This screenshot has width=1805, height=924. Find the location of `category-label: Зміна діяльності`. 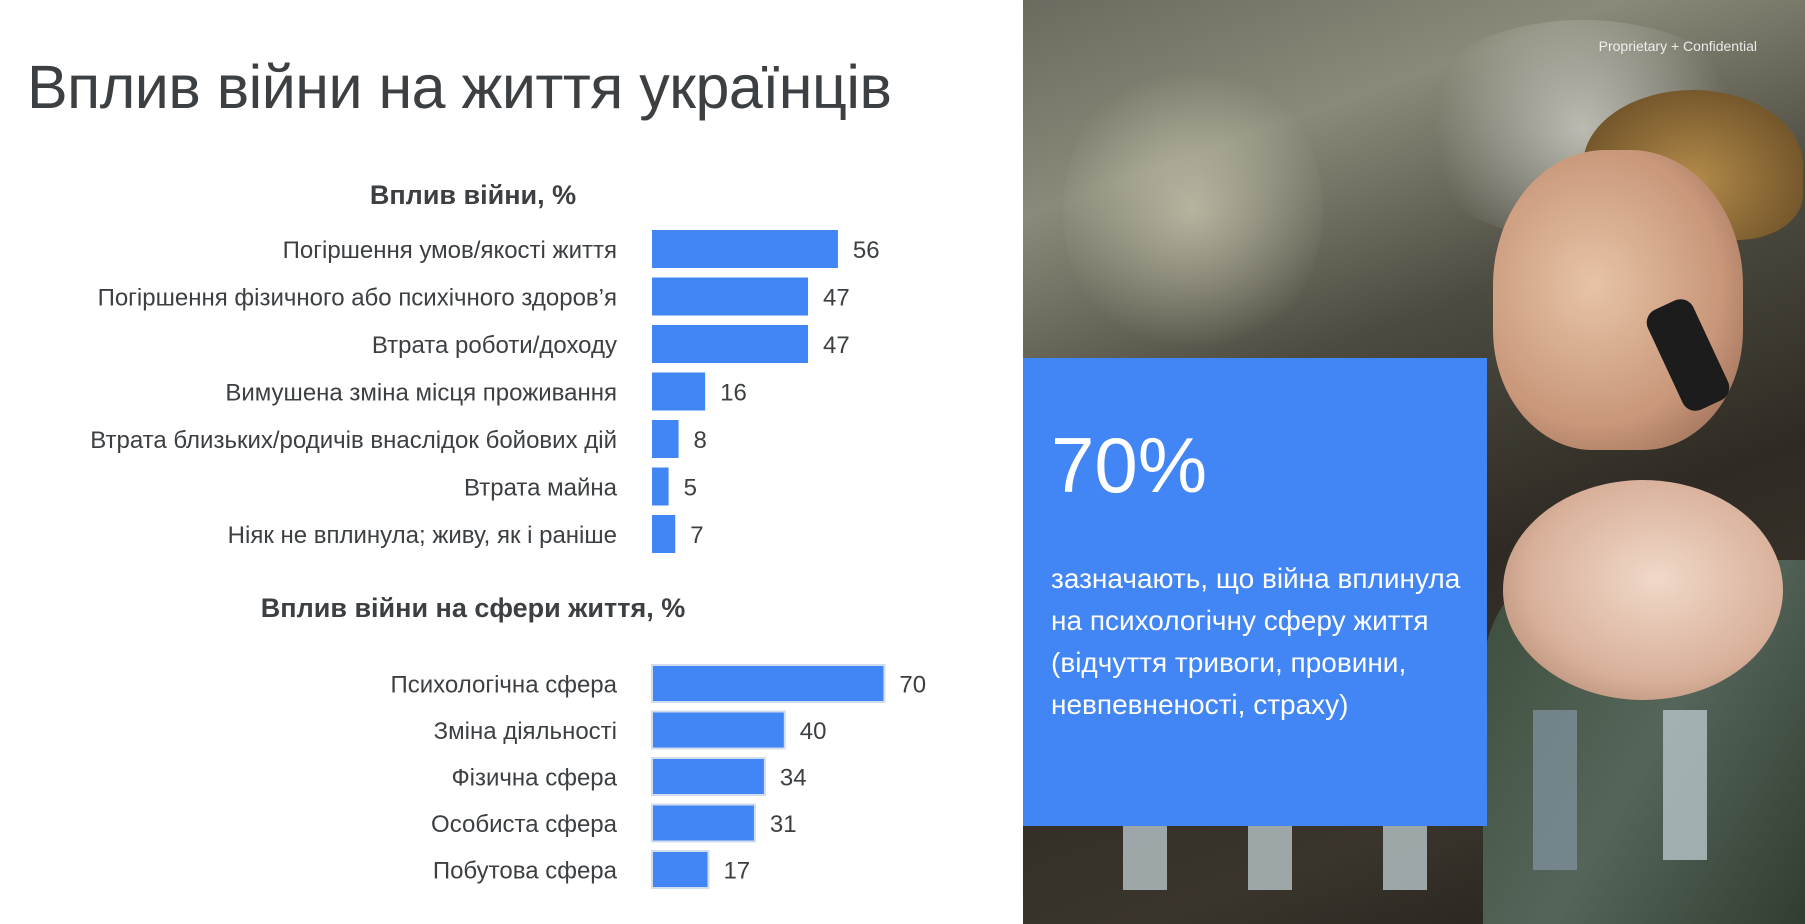

category-label: Зміна діяльності is located at coordinates (525, 731).